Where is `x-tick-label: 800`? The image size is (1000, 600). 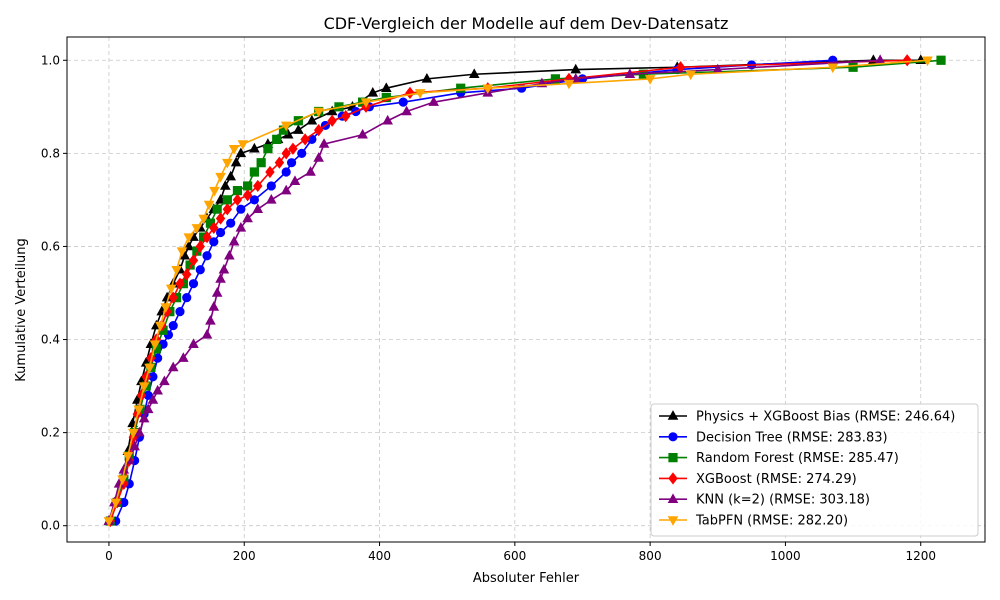
x-tick-label: 800 is located at coordinates (650, 556).